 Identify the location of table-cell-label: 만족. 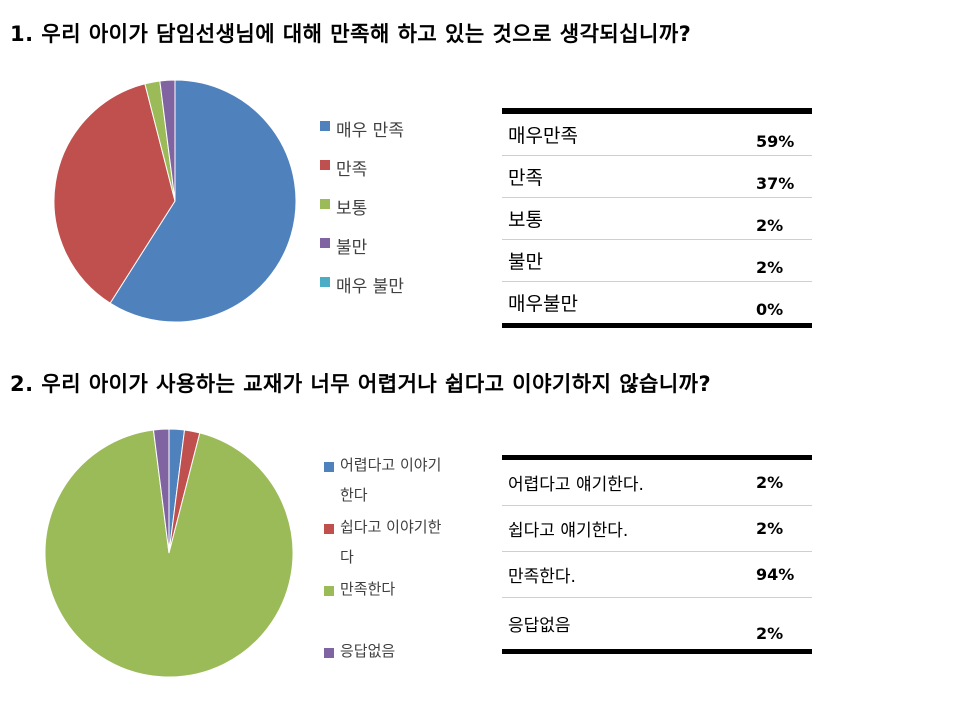
(626, 176).